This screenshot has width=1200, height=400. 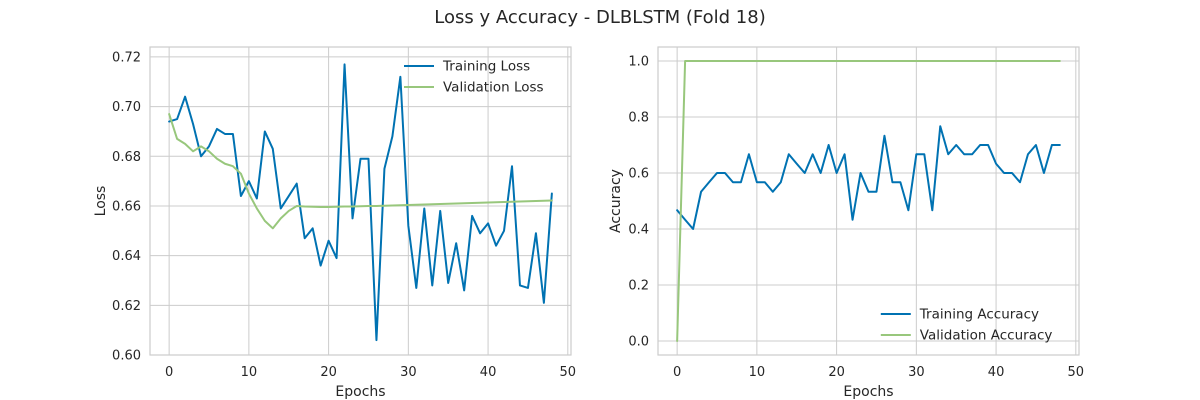 I want to click on loss-y-tick-label: 0.60, so click(x=126, y=356).